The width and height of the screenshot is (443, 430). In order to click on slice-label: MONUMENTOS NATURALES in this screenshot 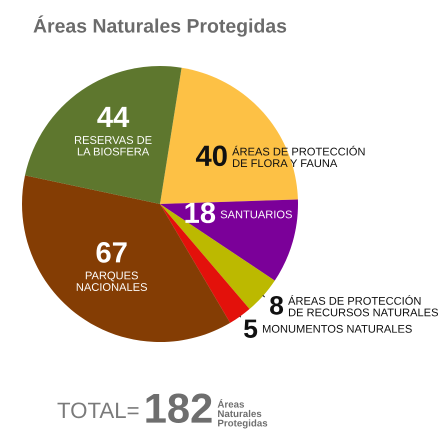, I will do `click(337, 328)`.